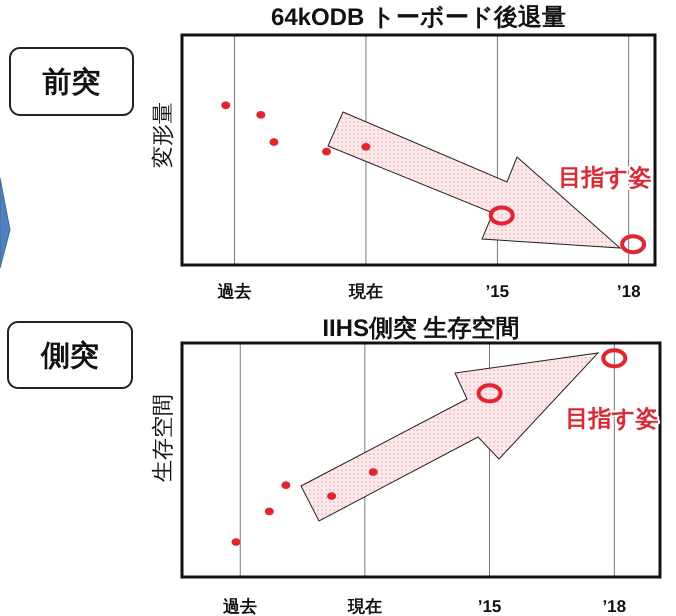 This screenshot has height=616, width=676. What do you see at coordinates (418, 17) in the screenshot?
I see `chart-title: 64kODB トーボード後退量` at bounding box center [418, 17].